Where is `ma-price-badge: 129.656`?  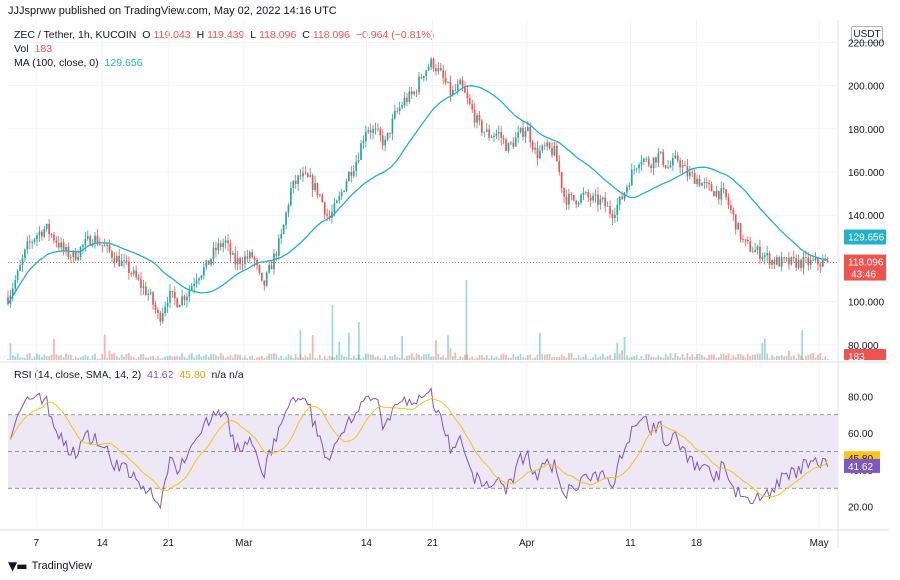
ma-price-badge: 129.656 is located at coordinates (866, 238).